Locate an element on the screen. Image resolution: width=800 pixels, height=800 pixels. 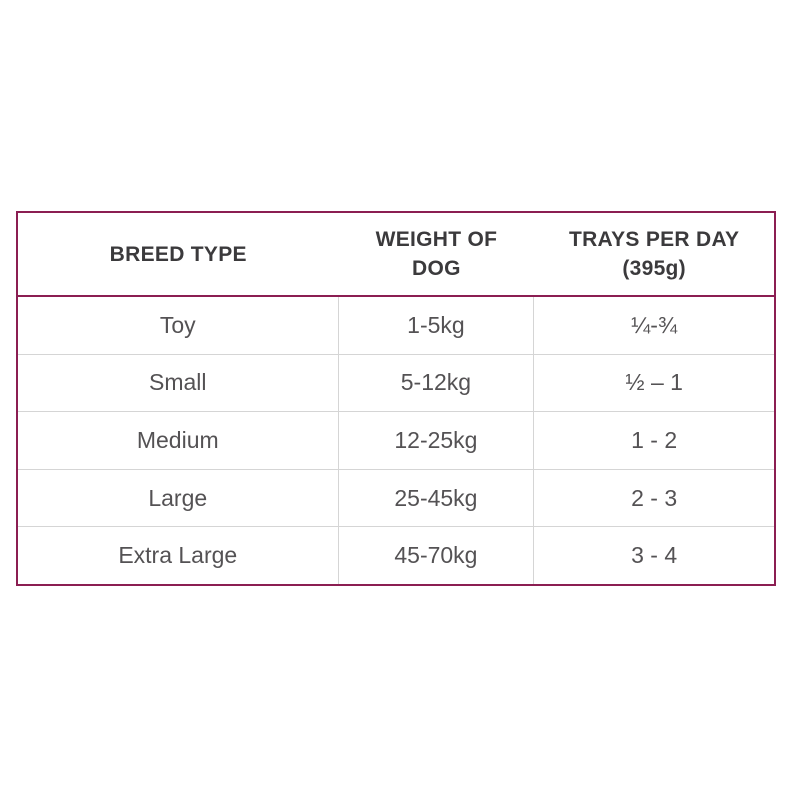
cell-trays: ½ – 1 is located at coordinates (654, 382).